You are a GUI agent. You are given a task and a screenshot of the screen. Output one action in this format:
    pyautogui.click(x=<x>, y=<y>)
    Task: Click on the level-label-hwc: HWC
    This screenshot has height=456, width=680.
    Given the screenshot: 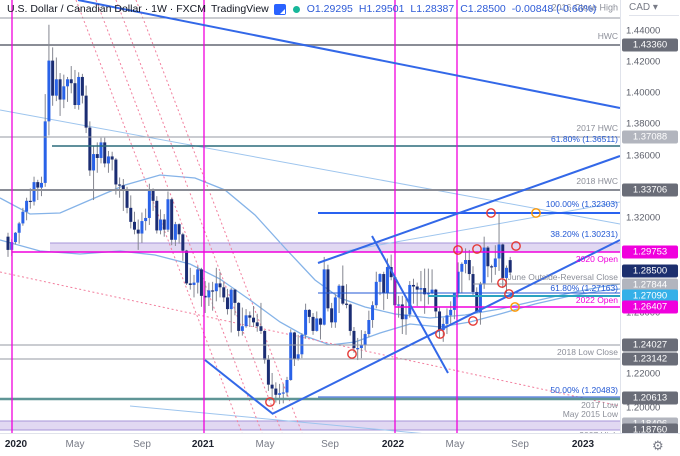 What is the action you would take?
    pyautogui.click(x=607, y=35)
    